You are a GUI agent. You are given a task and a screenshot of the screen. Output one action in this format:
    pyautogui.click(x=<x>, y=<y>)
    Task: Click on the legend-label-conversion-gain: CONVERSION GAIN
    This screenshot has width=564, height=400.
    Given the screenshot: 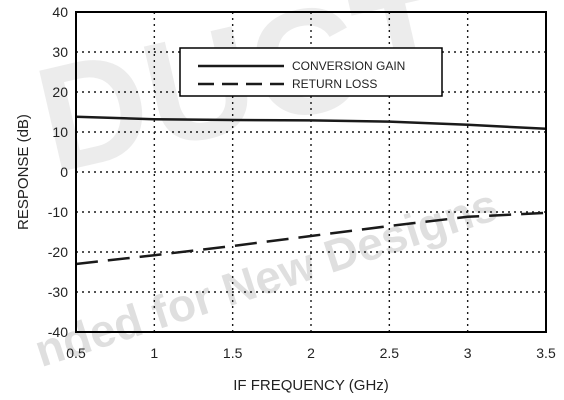 What is the action you would take?
    pyautogui.click(x=348, y=66)
    